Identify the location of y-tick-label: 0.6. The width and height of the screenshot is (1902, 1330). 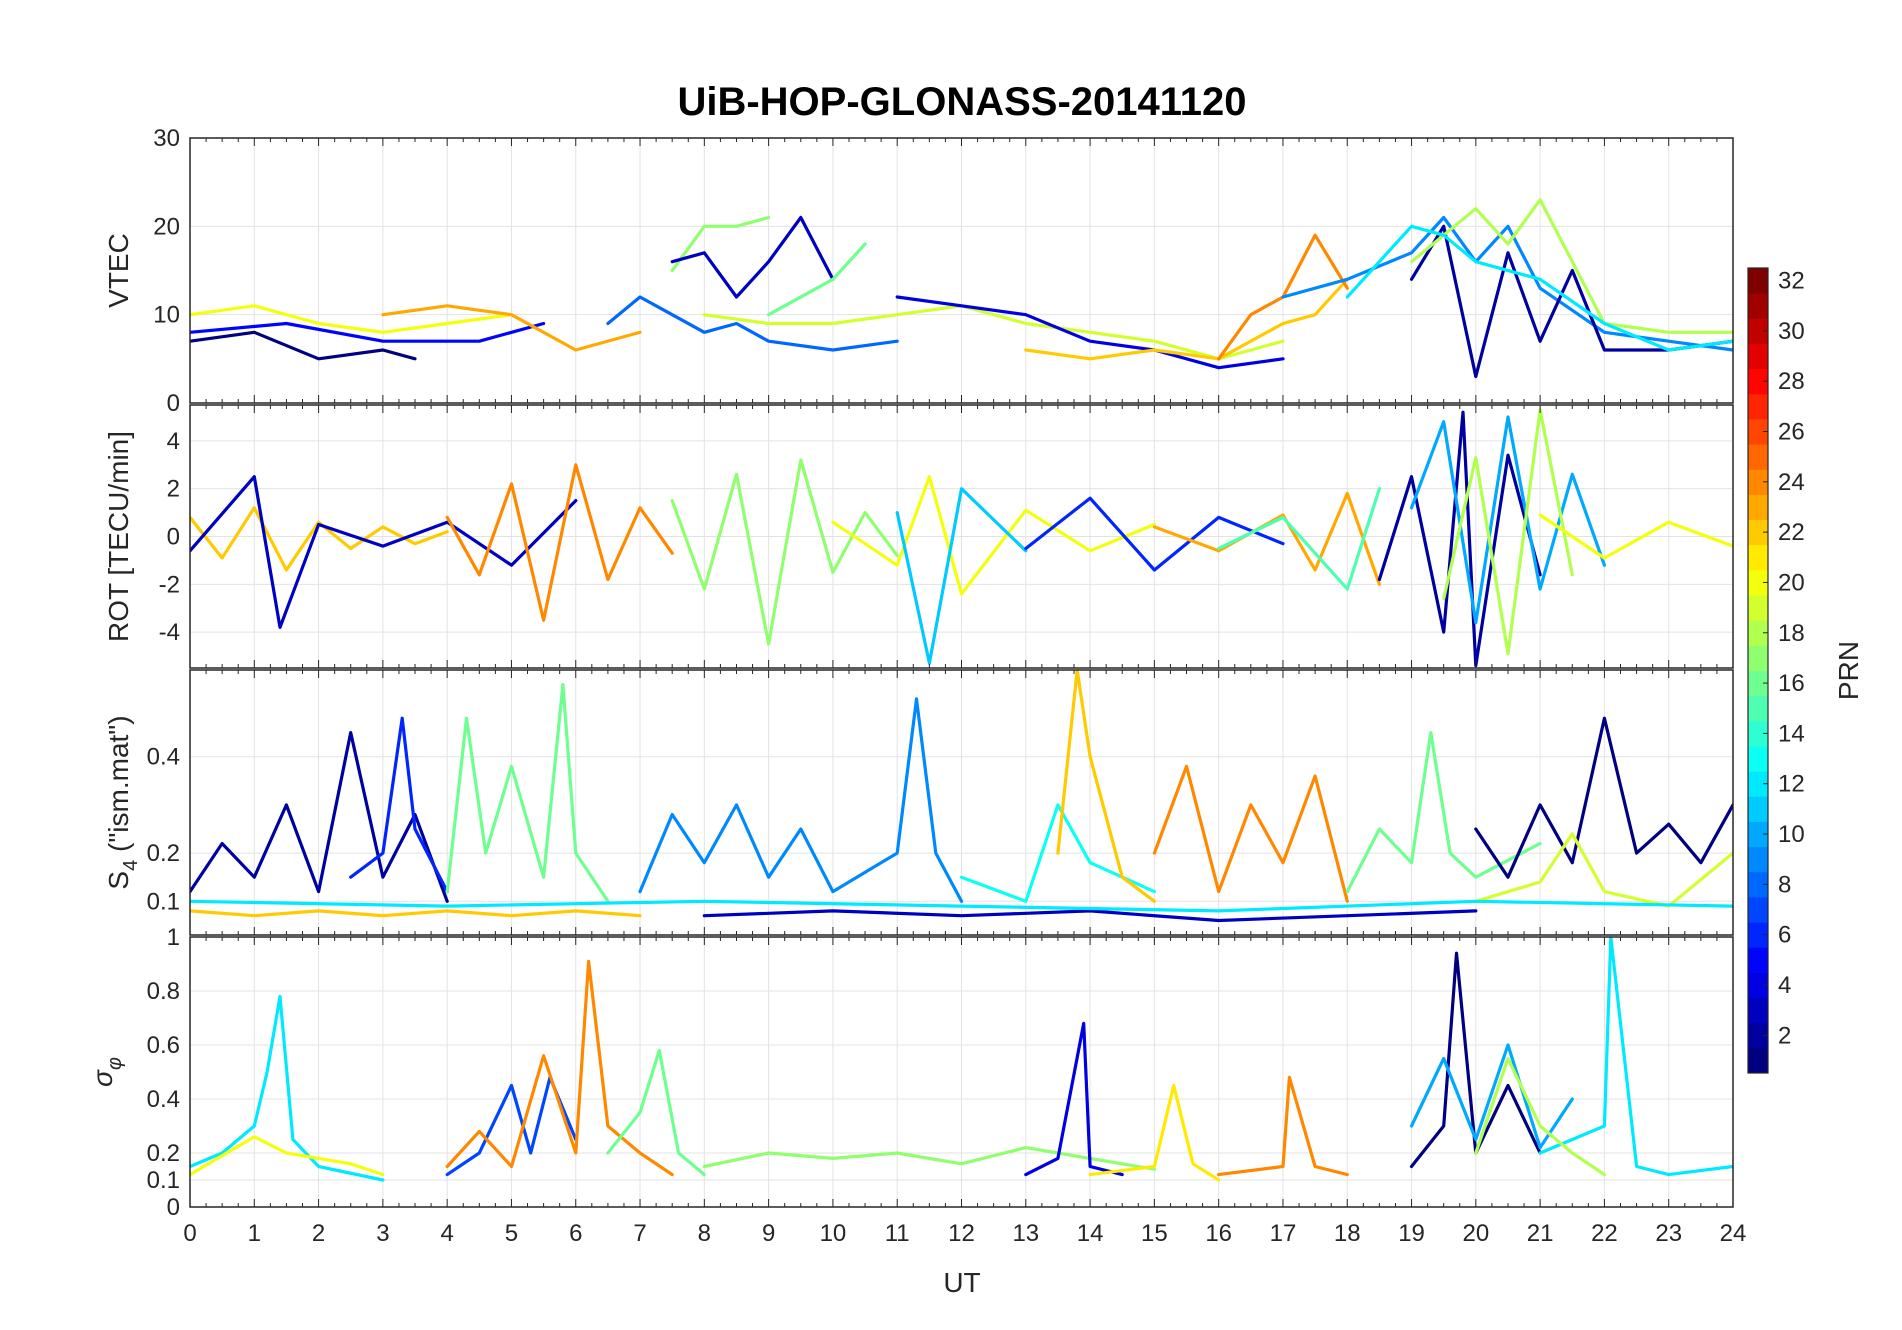
(163, 1045).